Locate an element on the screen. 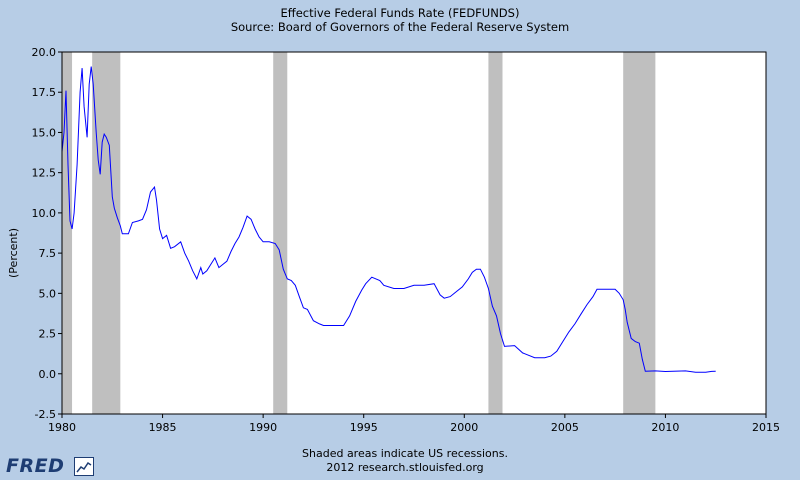  y-tick-label: 7.5 is located at coordinates (48, 253).